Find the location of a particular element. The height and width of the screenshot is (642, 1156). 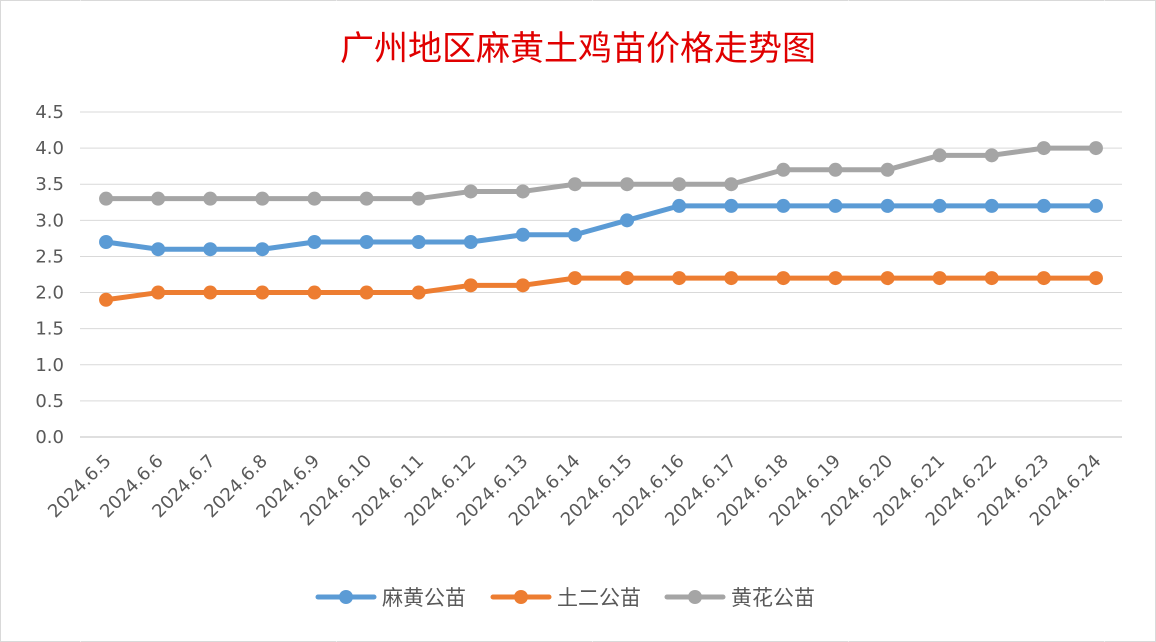

legend-label: 麻黄公苗 is located at coordinates (424, 598).